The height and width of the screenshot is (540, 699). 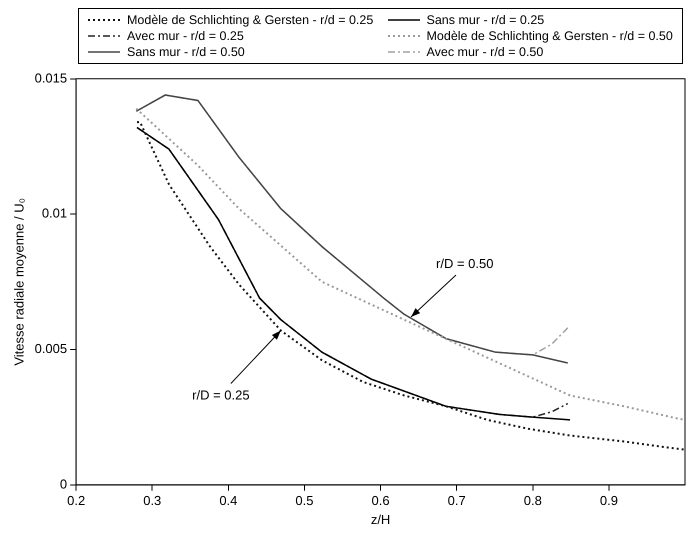 What do you see at coordinates (465, 264) in the screenshot?
I see `annotation: r/D = 0.50` at bounding box center [465, 264].